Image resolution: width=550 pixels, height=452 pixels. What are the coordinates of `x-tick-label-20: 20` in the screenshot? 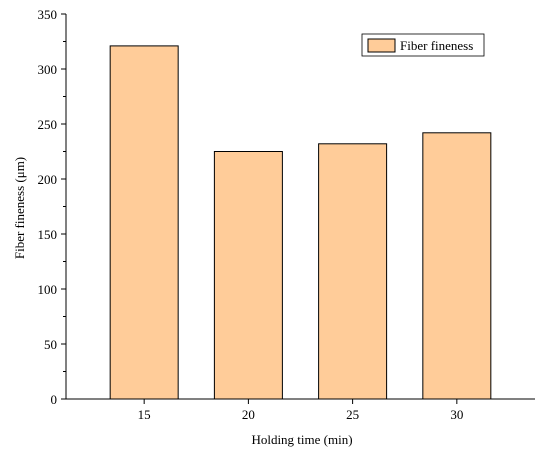 It's located at (248, 414).